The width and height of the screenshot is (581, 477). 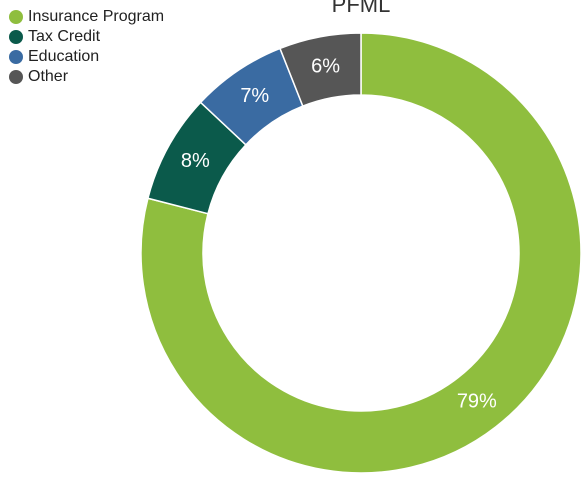 I want to click on chart-title: PFML, so click(x=361, y=8).